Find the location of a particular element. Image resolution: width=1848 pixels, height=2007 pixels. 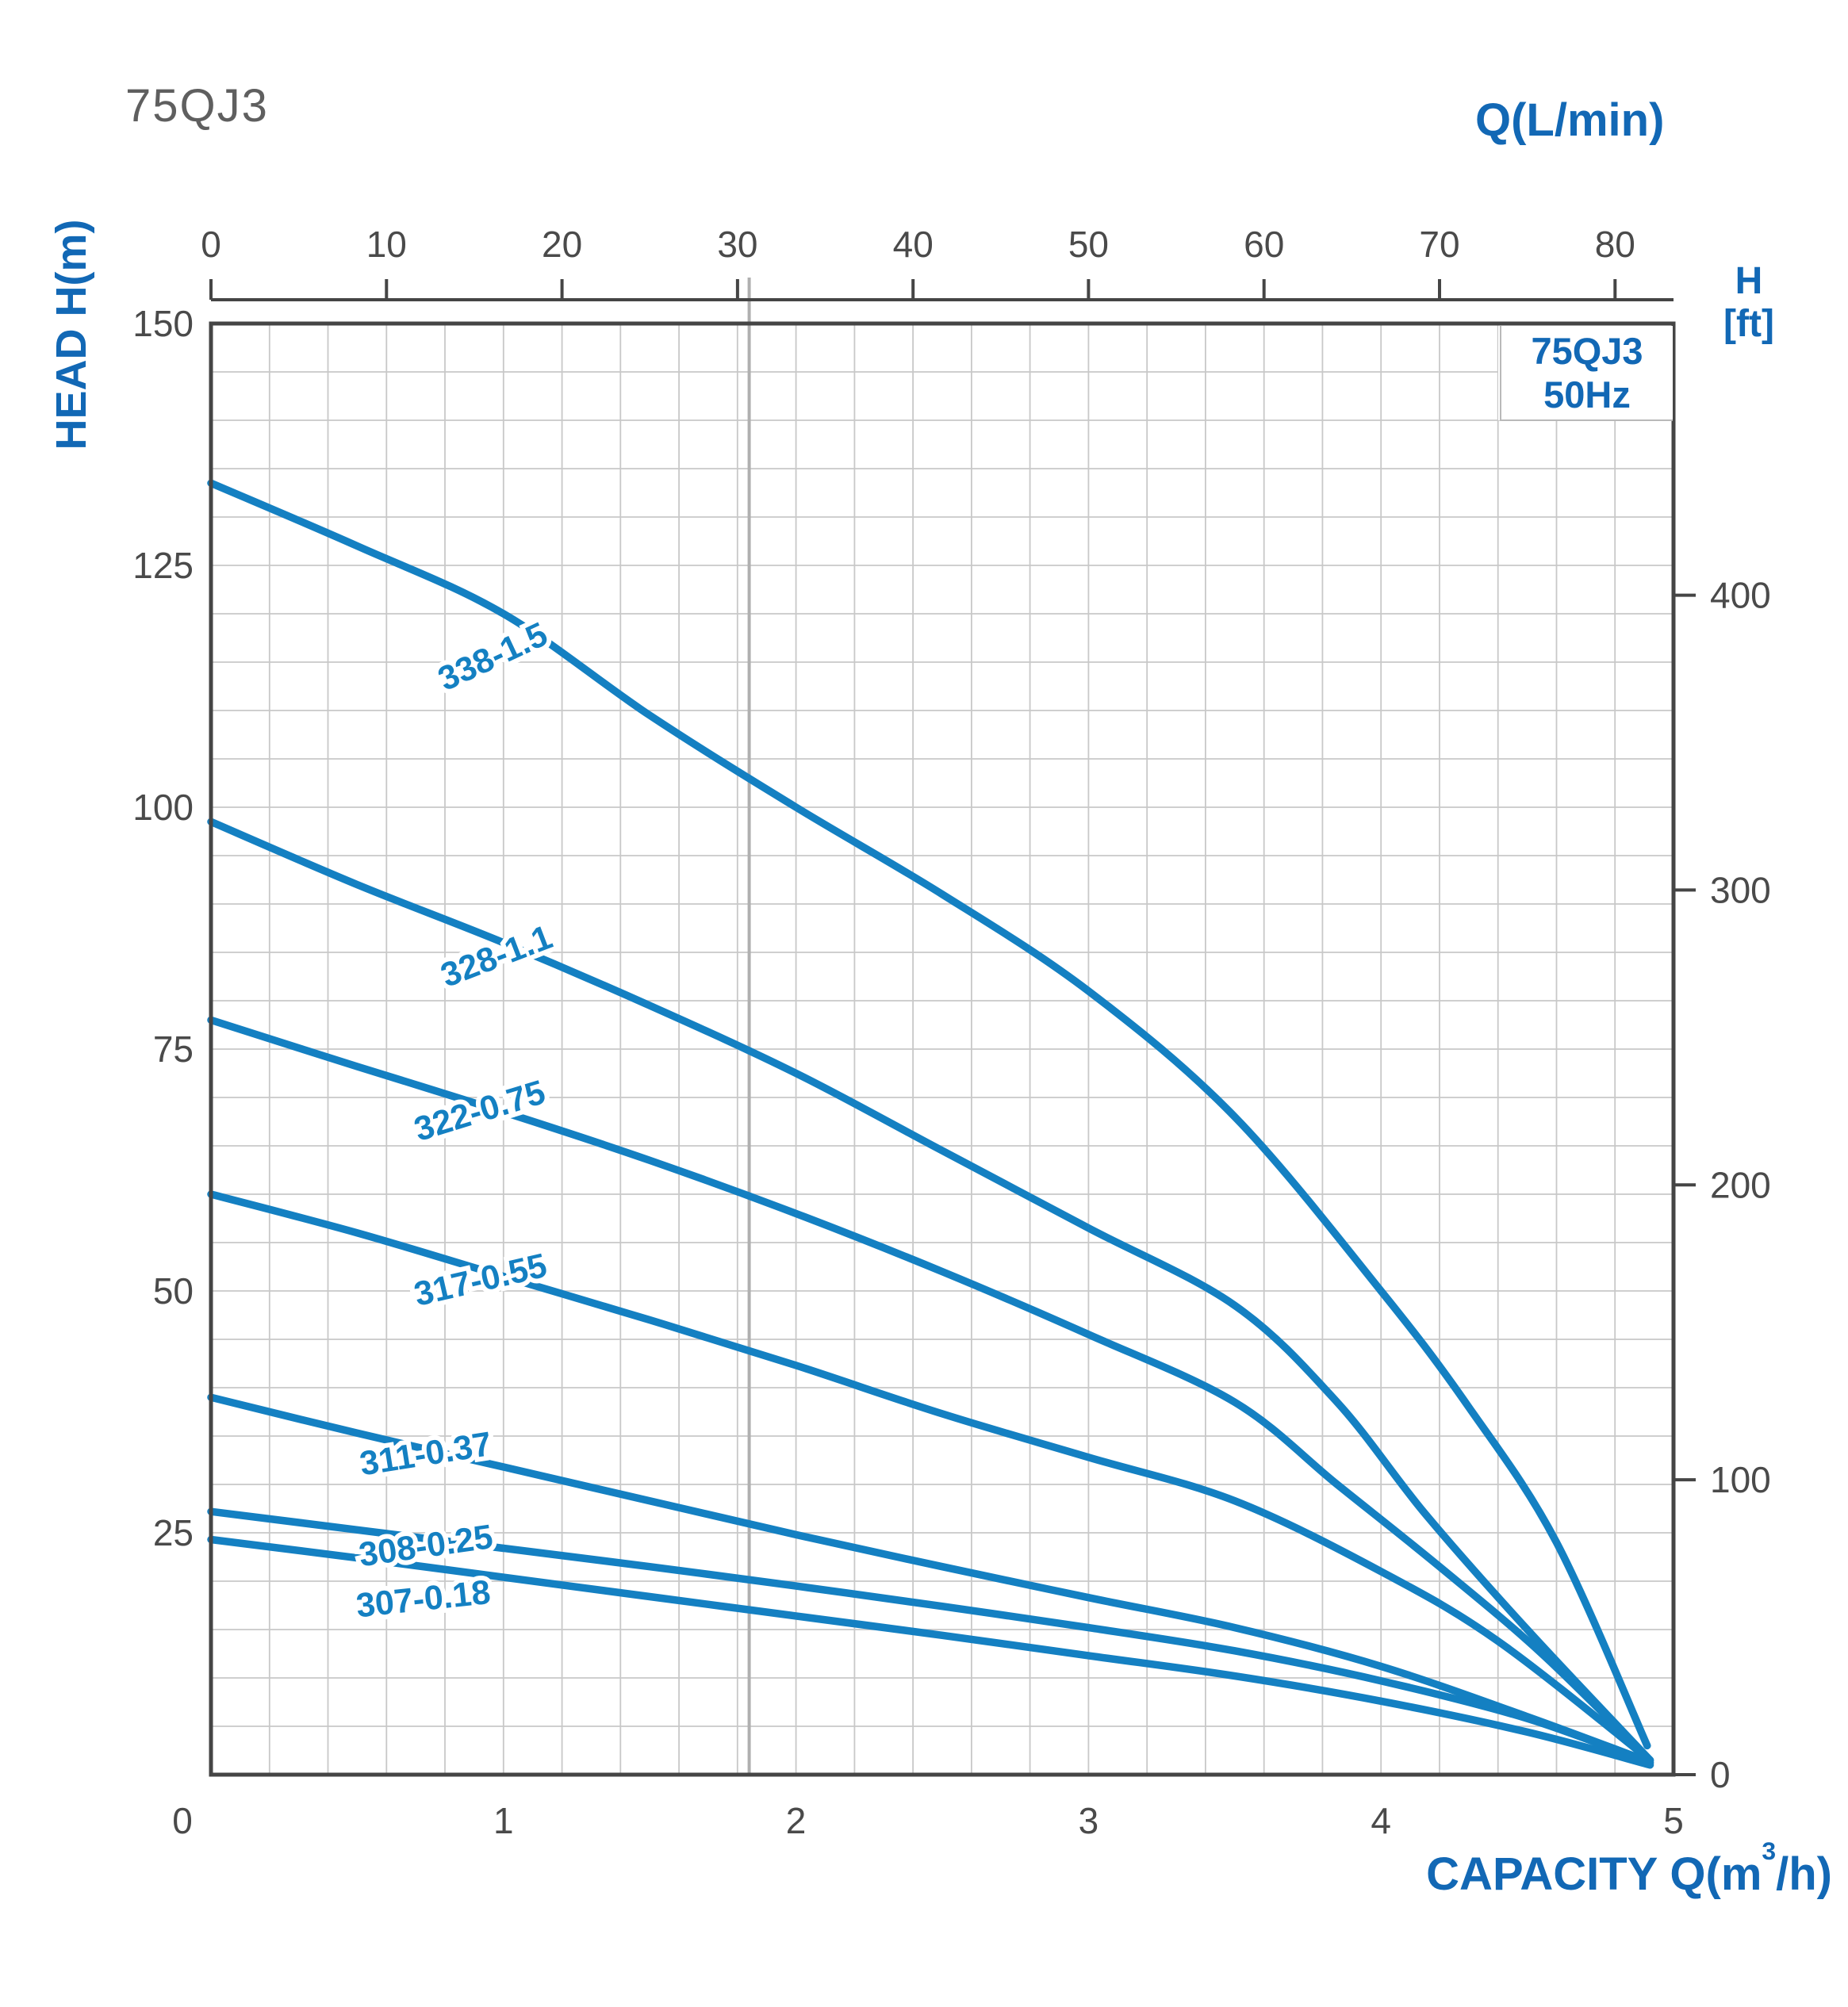

bottom-axis-tick-label: 0 is located at coordinates (182, 1820).